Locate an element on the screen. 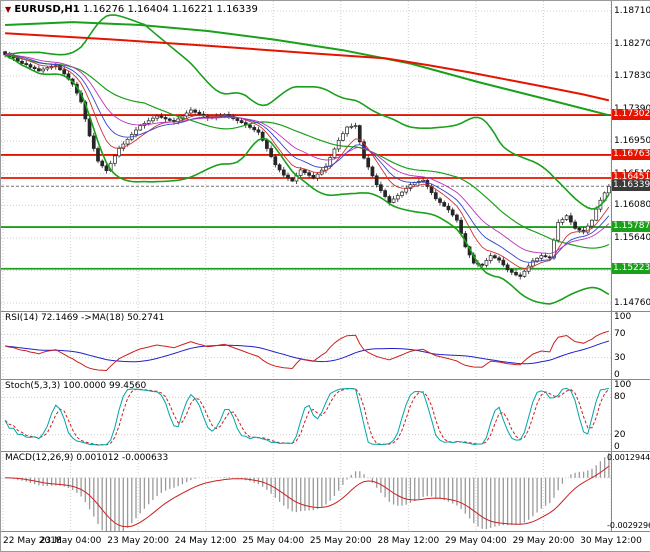 This screenshot has height=552, width=650. price-axis-label: 1.17830 is located at coordinates (632, 76).